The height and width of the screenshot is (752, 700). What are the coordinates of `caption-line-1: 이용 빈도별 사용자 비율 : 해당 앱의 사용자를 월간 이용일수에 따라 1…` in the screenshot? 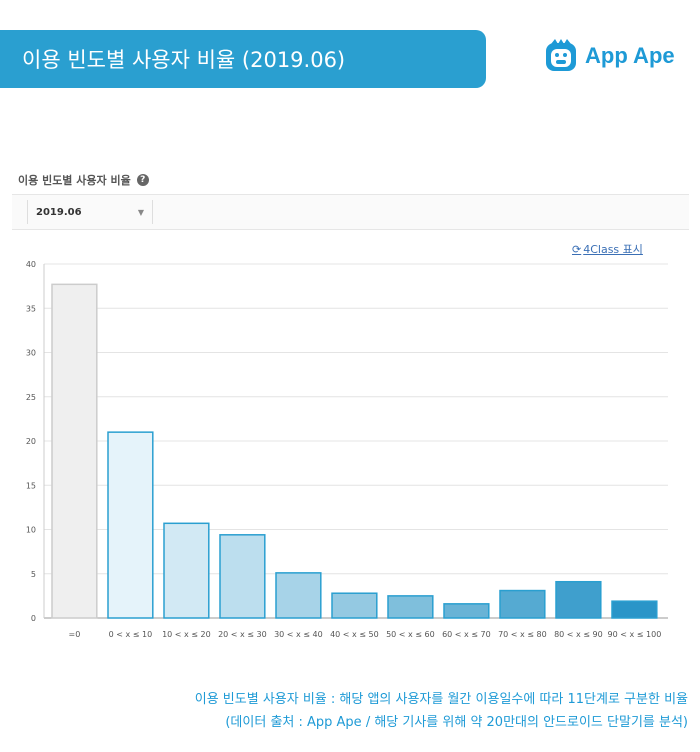 It's located at (441, 699).